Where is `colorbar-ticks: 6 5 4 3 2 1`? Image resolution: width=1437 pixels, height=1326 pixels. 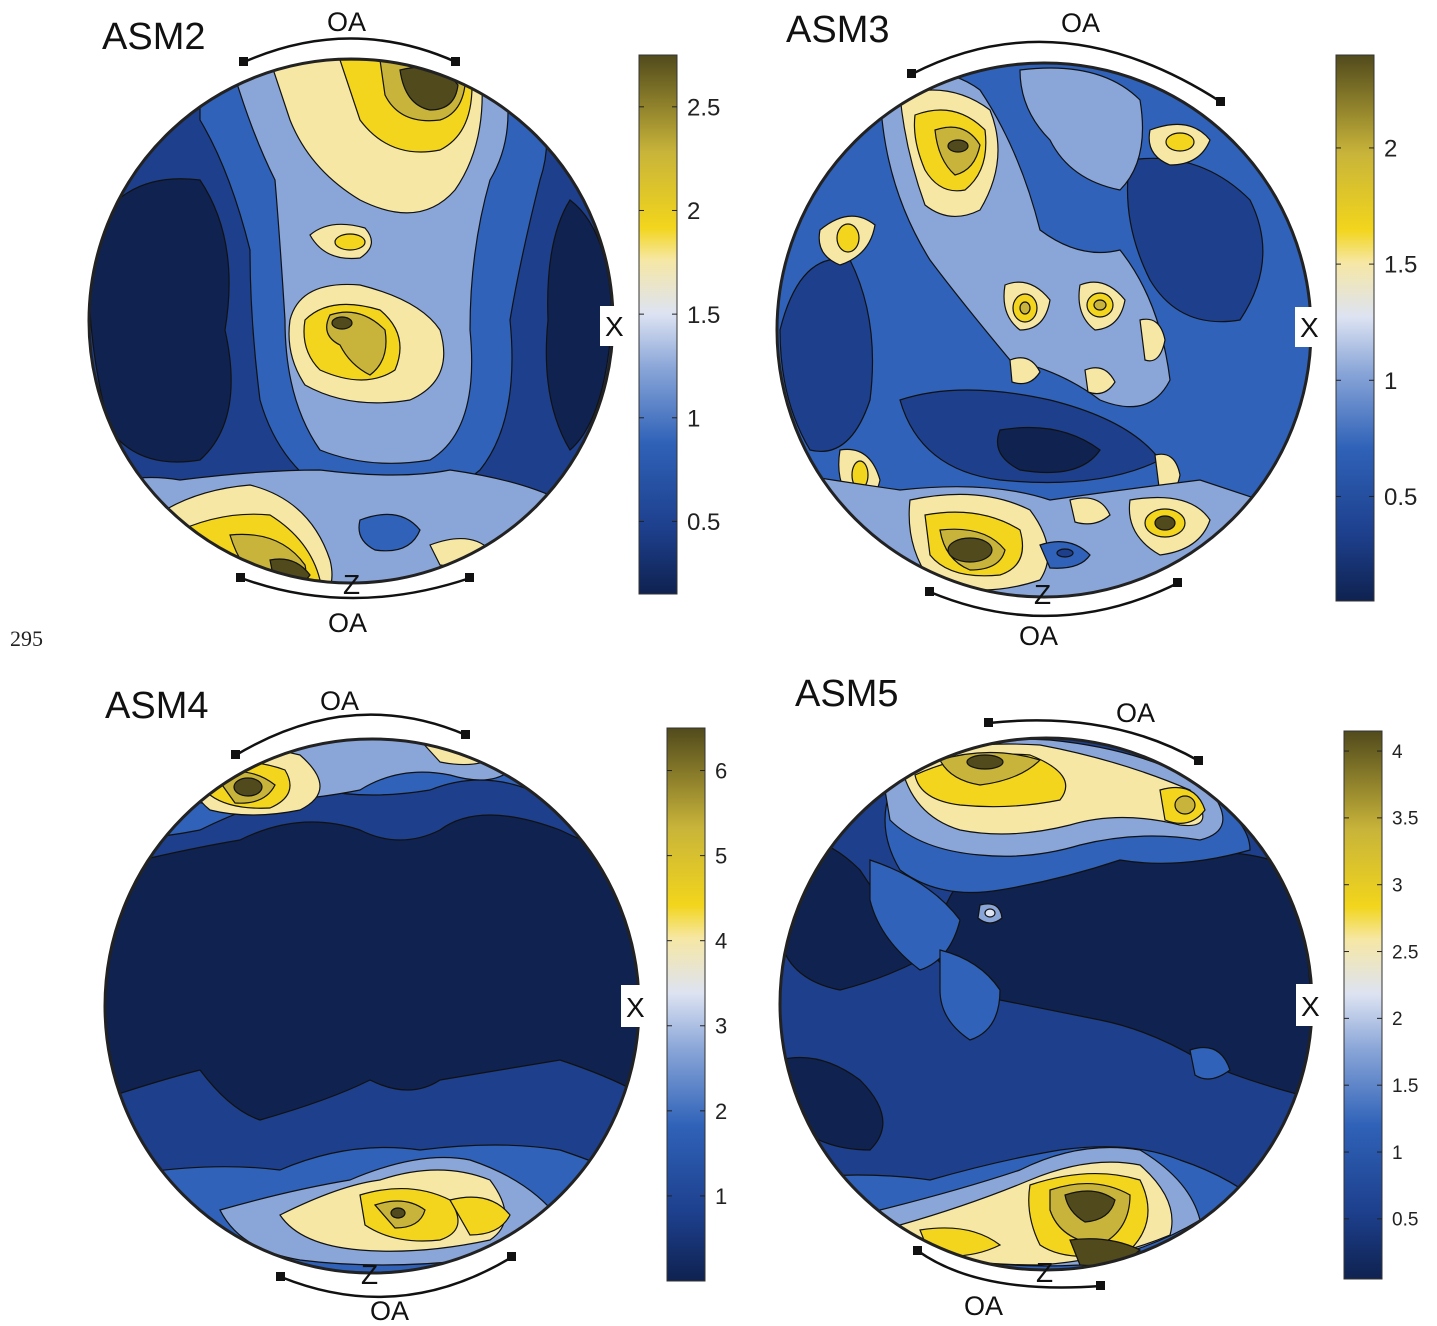 colorbar-ticks: 6 5 4 3 2 1 is located at coordinates (697, 983).